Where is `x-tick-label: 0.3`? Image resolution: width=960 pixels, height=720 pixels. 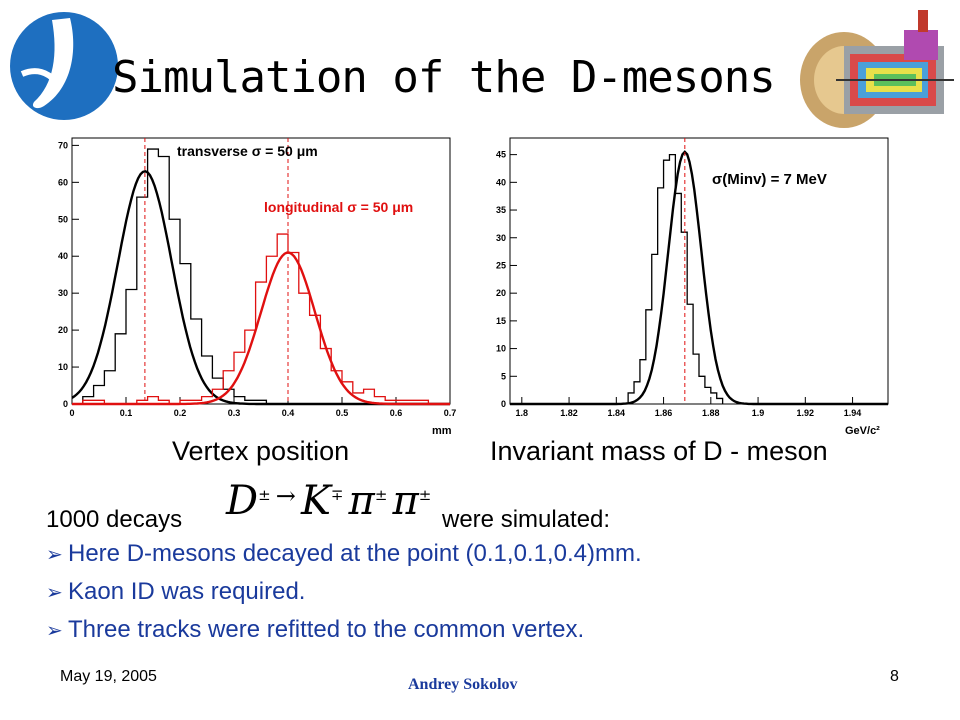 x-tick-label: 0.3 is located at coordinates (234, 413).